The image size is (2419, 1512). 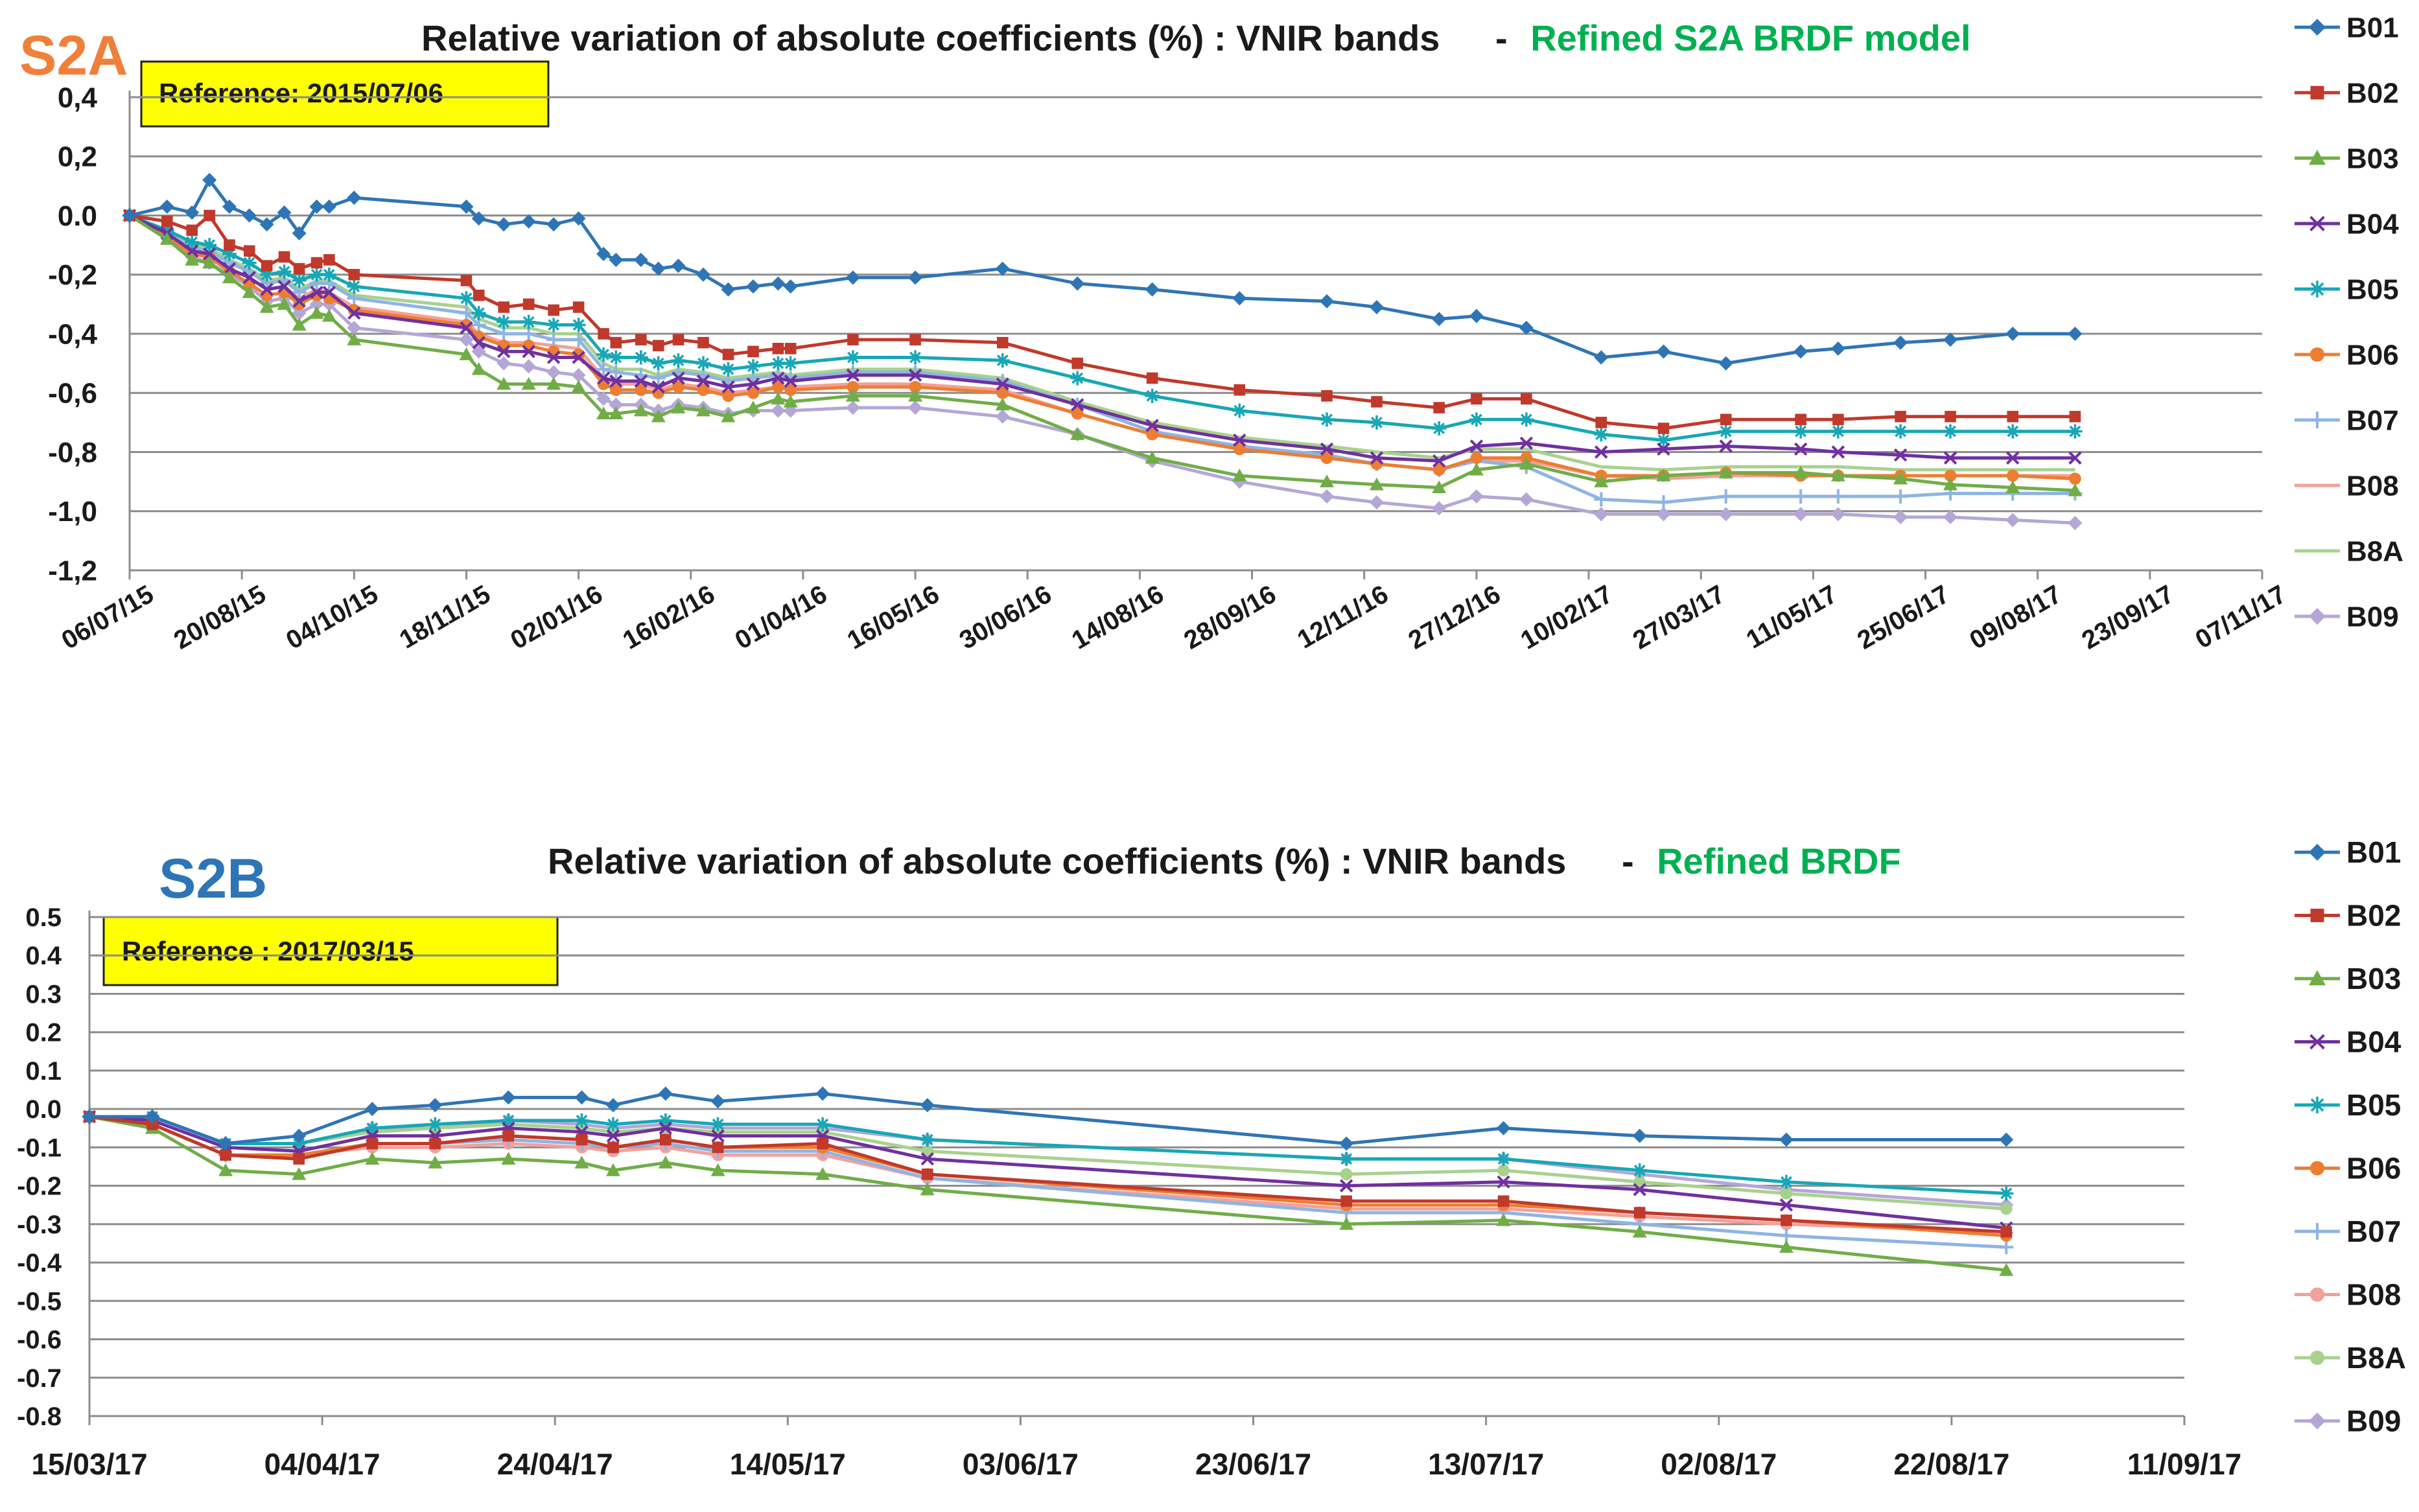 I want to click on s2a-reference-box, so click(x=345, y=94).